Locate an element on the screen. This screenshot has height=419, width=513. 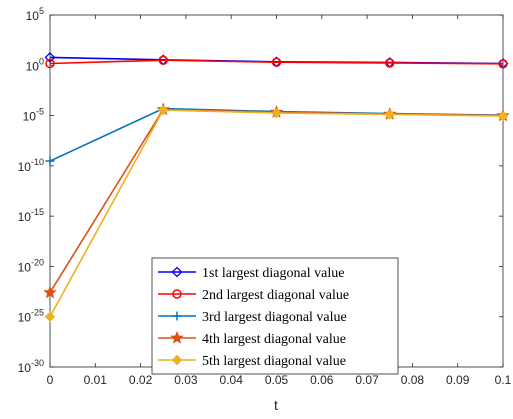
x-tick-label: 0 is located at coordinates (50, 380).